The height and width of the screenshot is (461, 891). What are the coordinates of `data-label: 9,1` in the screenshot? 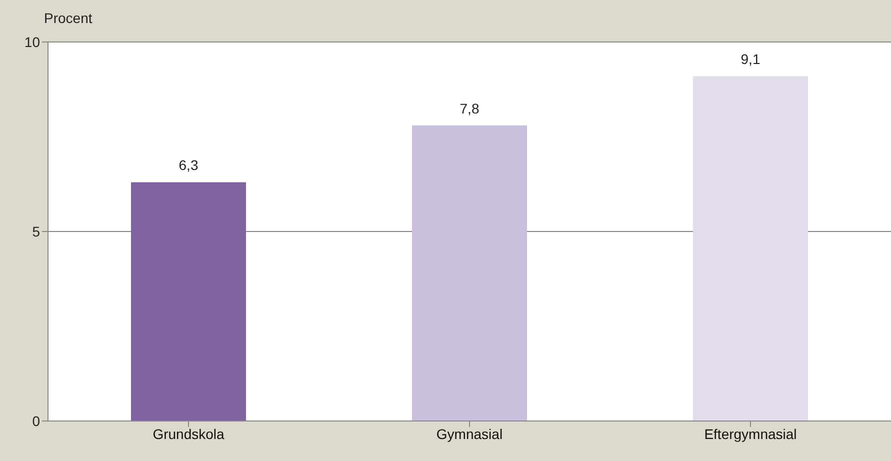 It's located at (750, 59).